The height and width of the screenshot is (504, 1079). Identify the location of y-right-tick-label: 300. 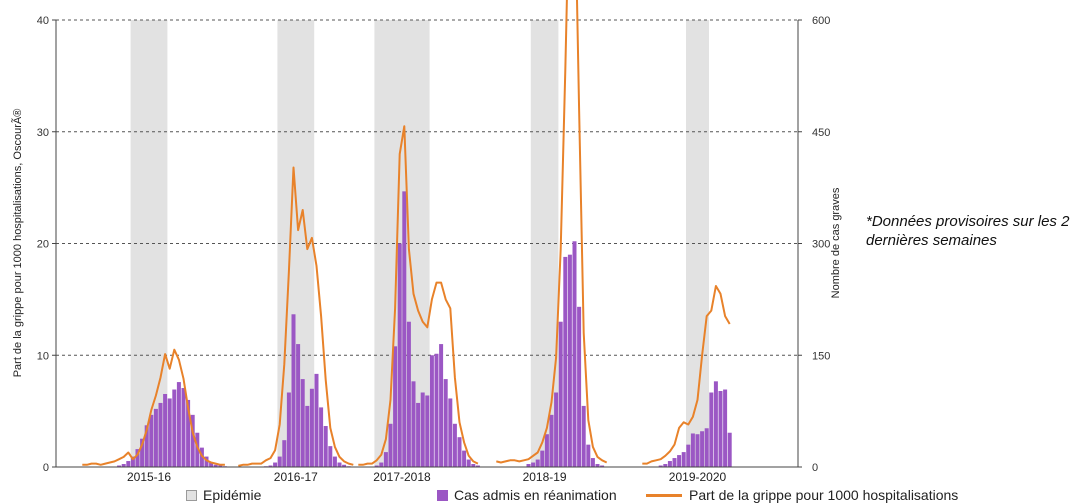
(821, 245).